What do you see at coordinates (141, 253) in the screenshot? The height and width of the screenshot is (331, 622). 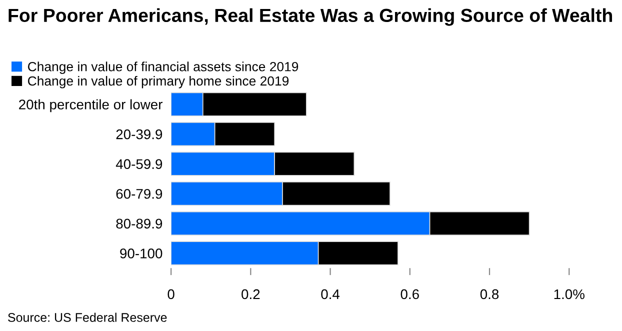 I see `y-tick-label: 90-100` at bounding box center [141, 253].